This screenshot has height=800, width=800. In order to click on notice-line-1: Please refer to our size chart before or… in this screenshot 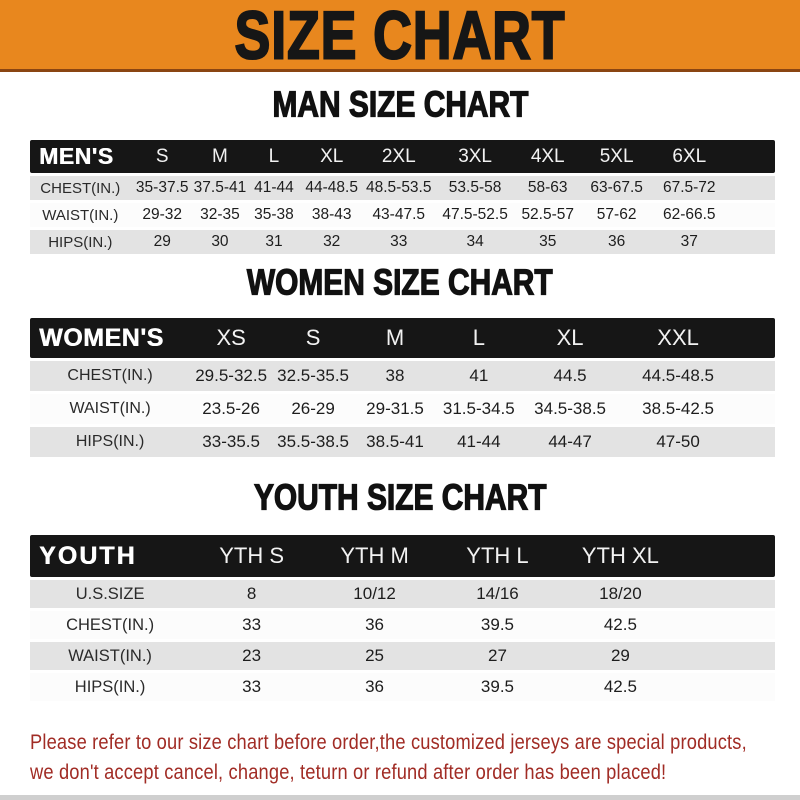, I will do `click(388, 742)`.